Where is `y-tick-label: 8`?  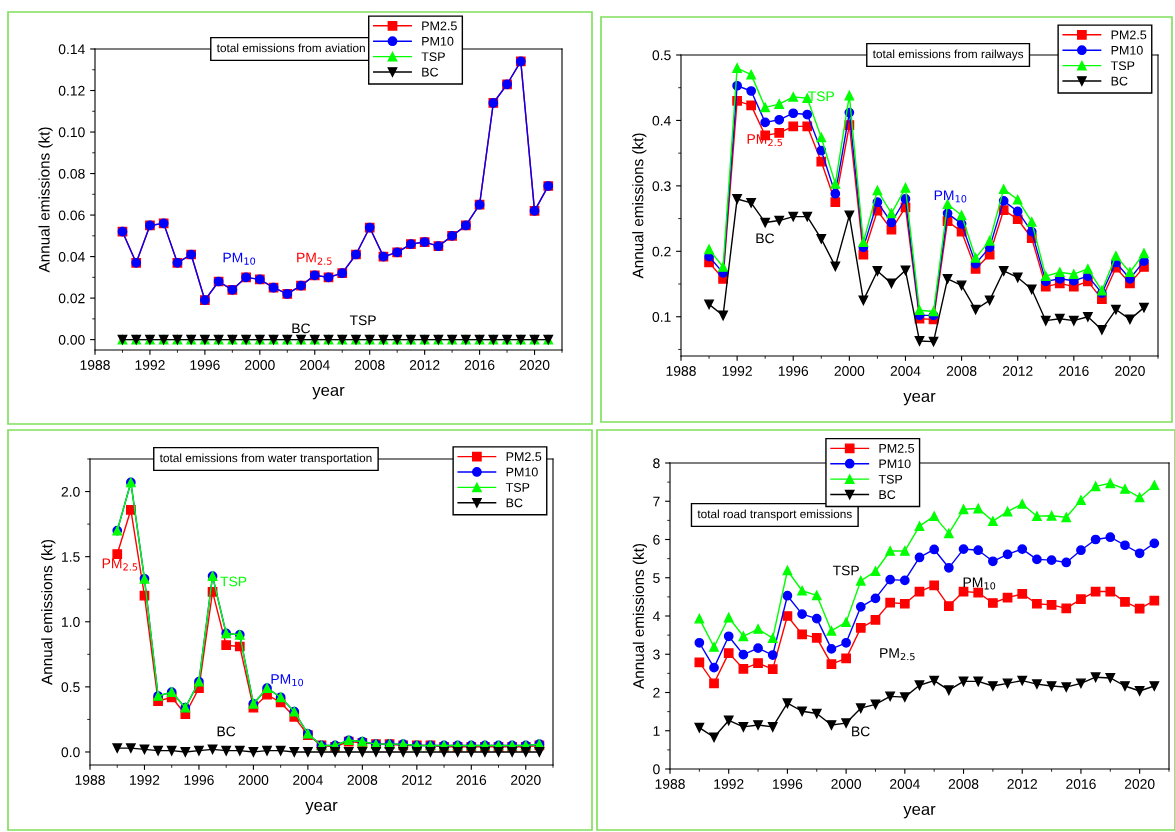
y-tick-label: 8 is located at coordinates (656, 463).